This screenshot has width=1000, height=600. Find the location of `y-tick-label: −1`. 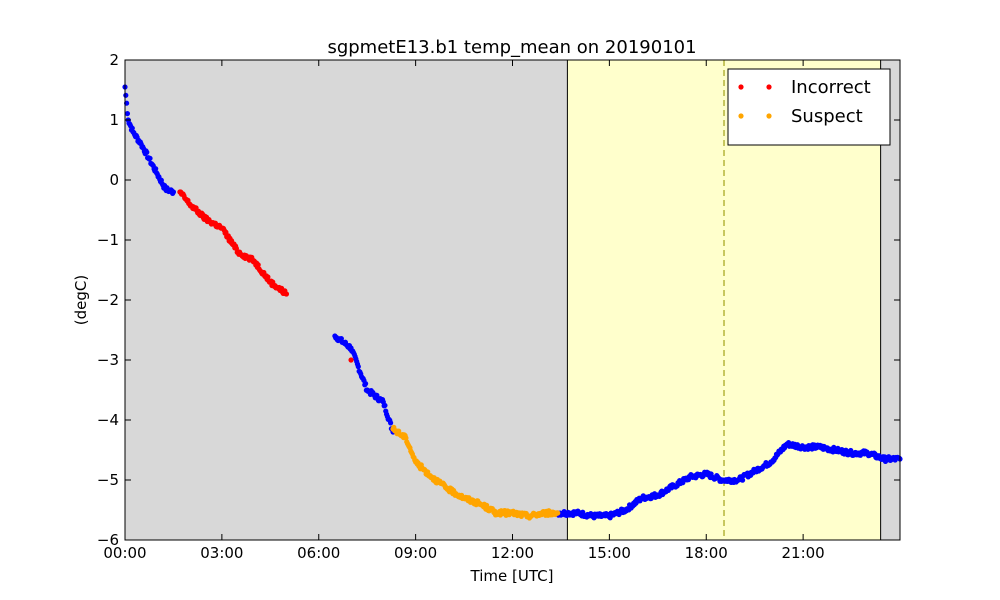

y-tick-label: −1 is located at coordinates (108, 240).